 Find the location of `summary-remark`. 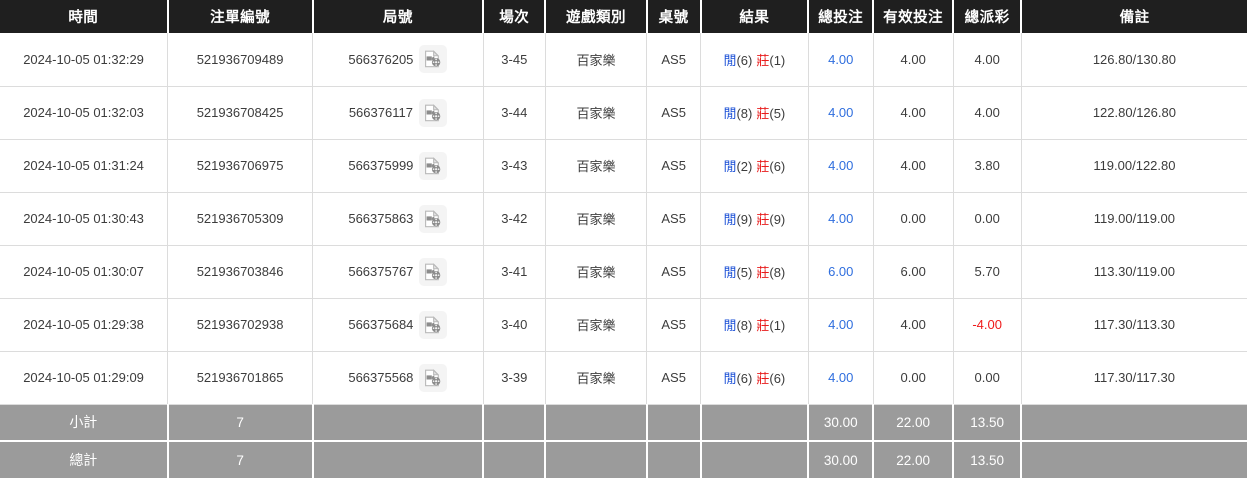

summary-remark is located at coordinates (1133, 459).